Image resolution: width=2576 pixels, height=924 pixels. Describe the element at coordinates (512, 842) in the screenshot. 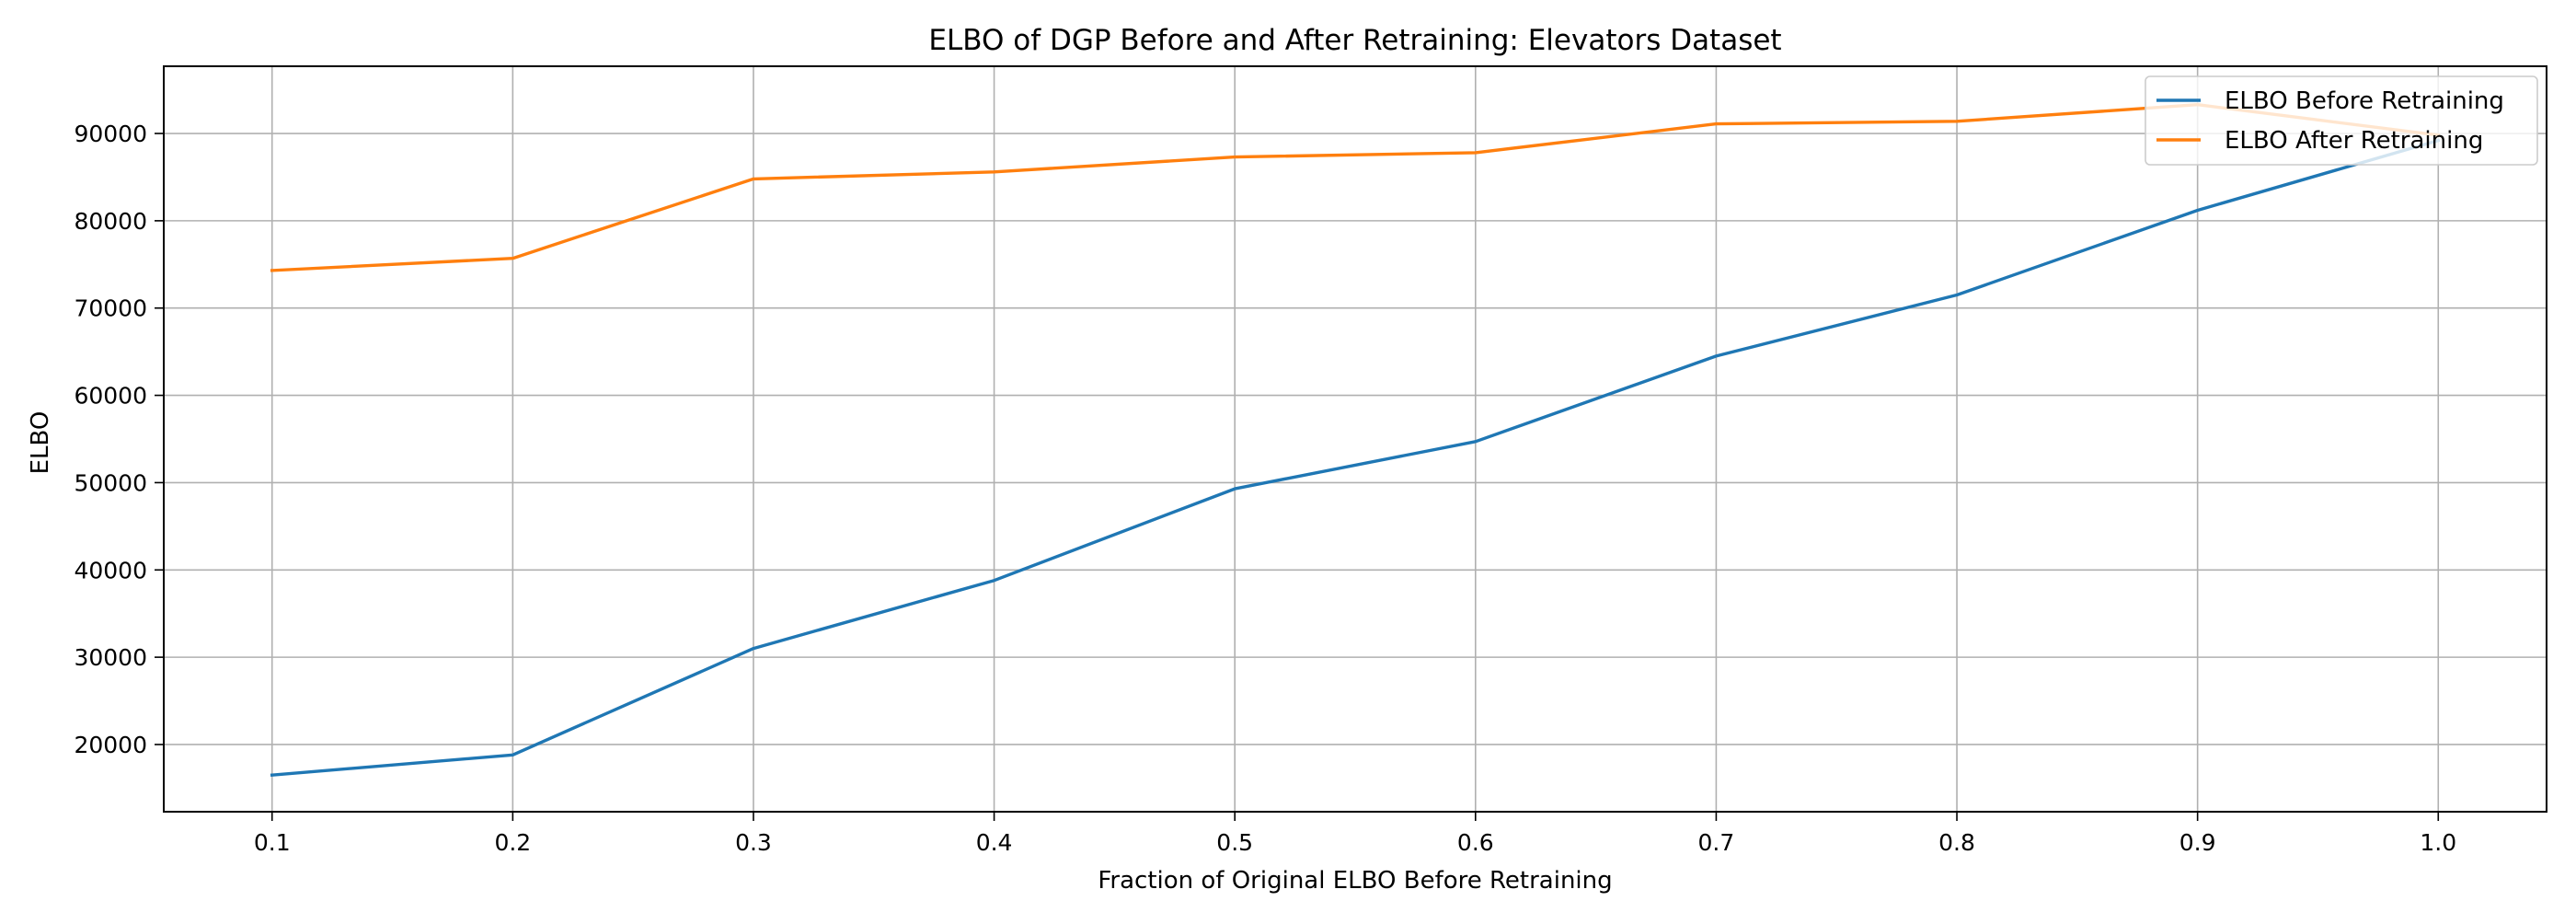

I see `x-tick-label: 0.2` at that location.